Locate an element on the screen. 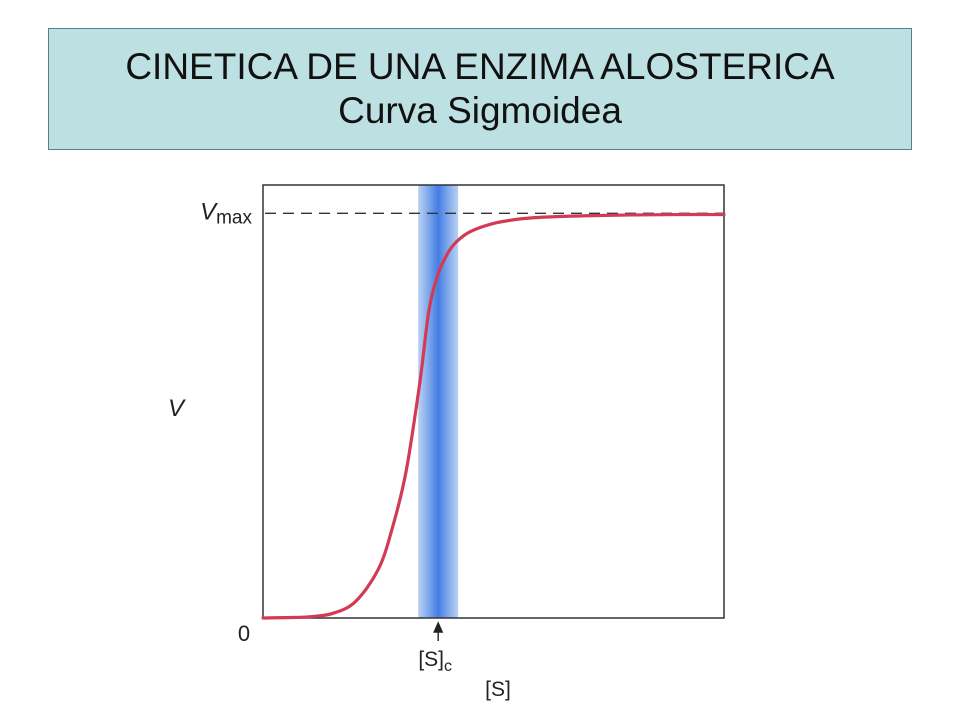 The image size is (960, 720). vmax-label: Vmax is located at coordinates (226, 213).